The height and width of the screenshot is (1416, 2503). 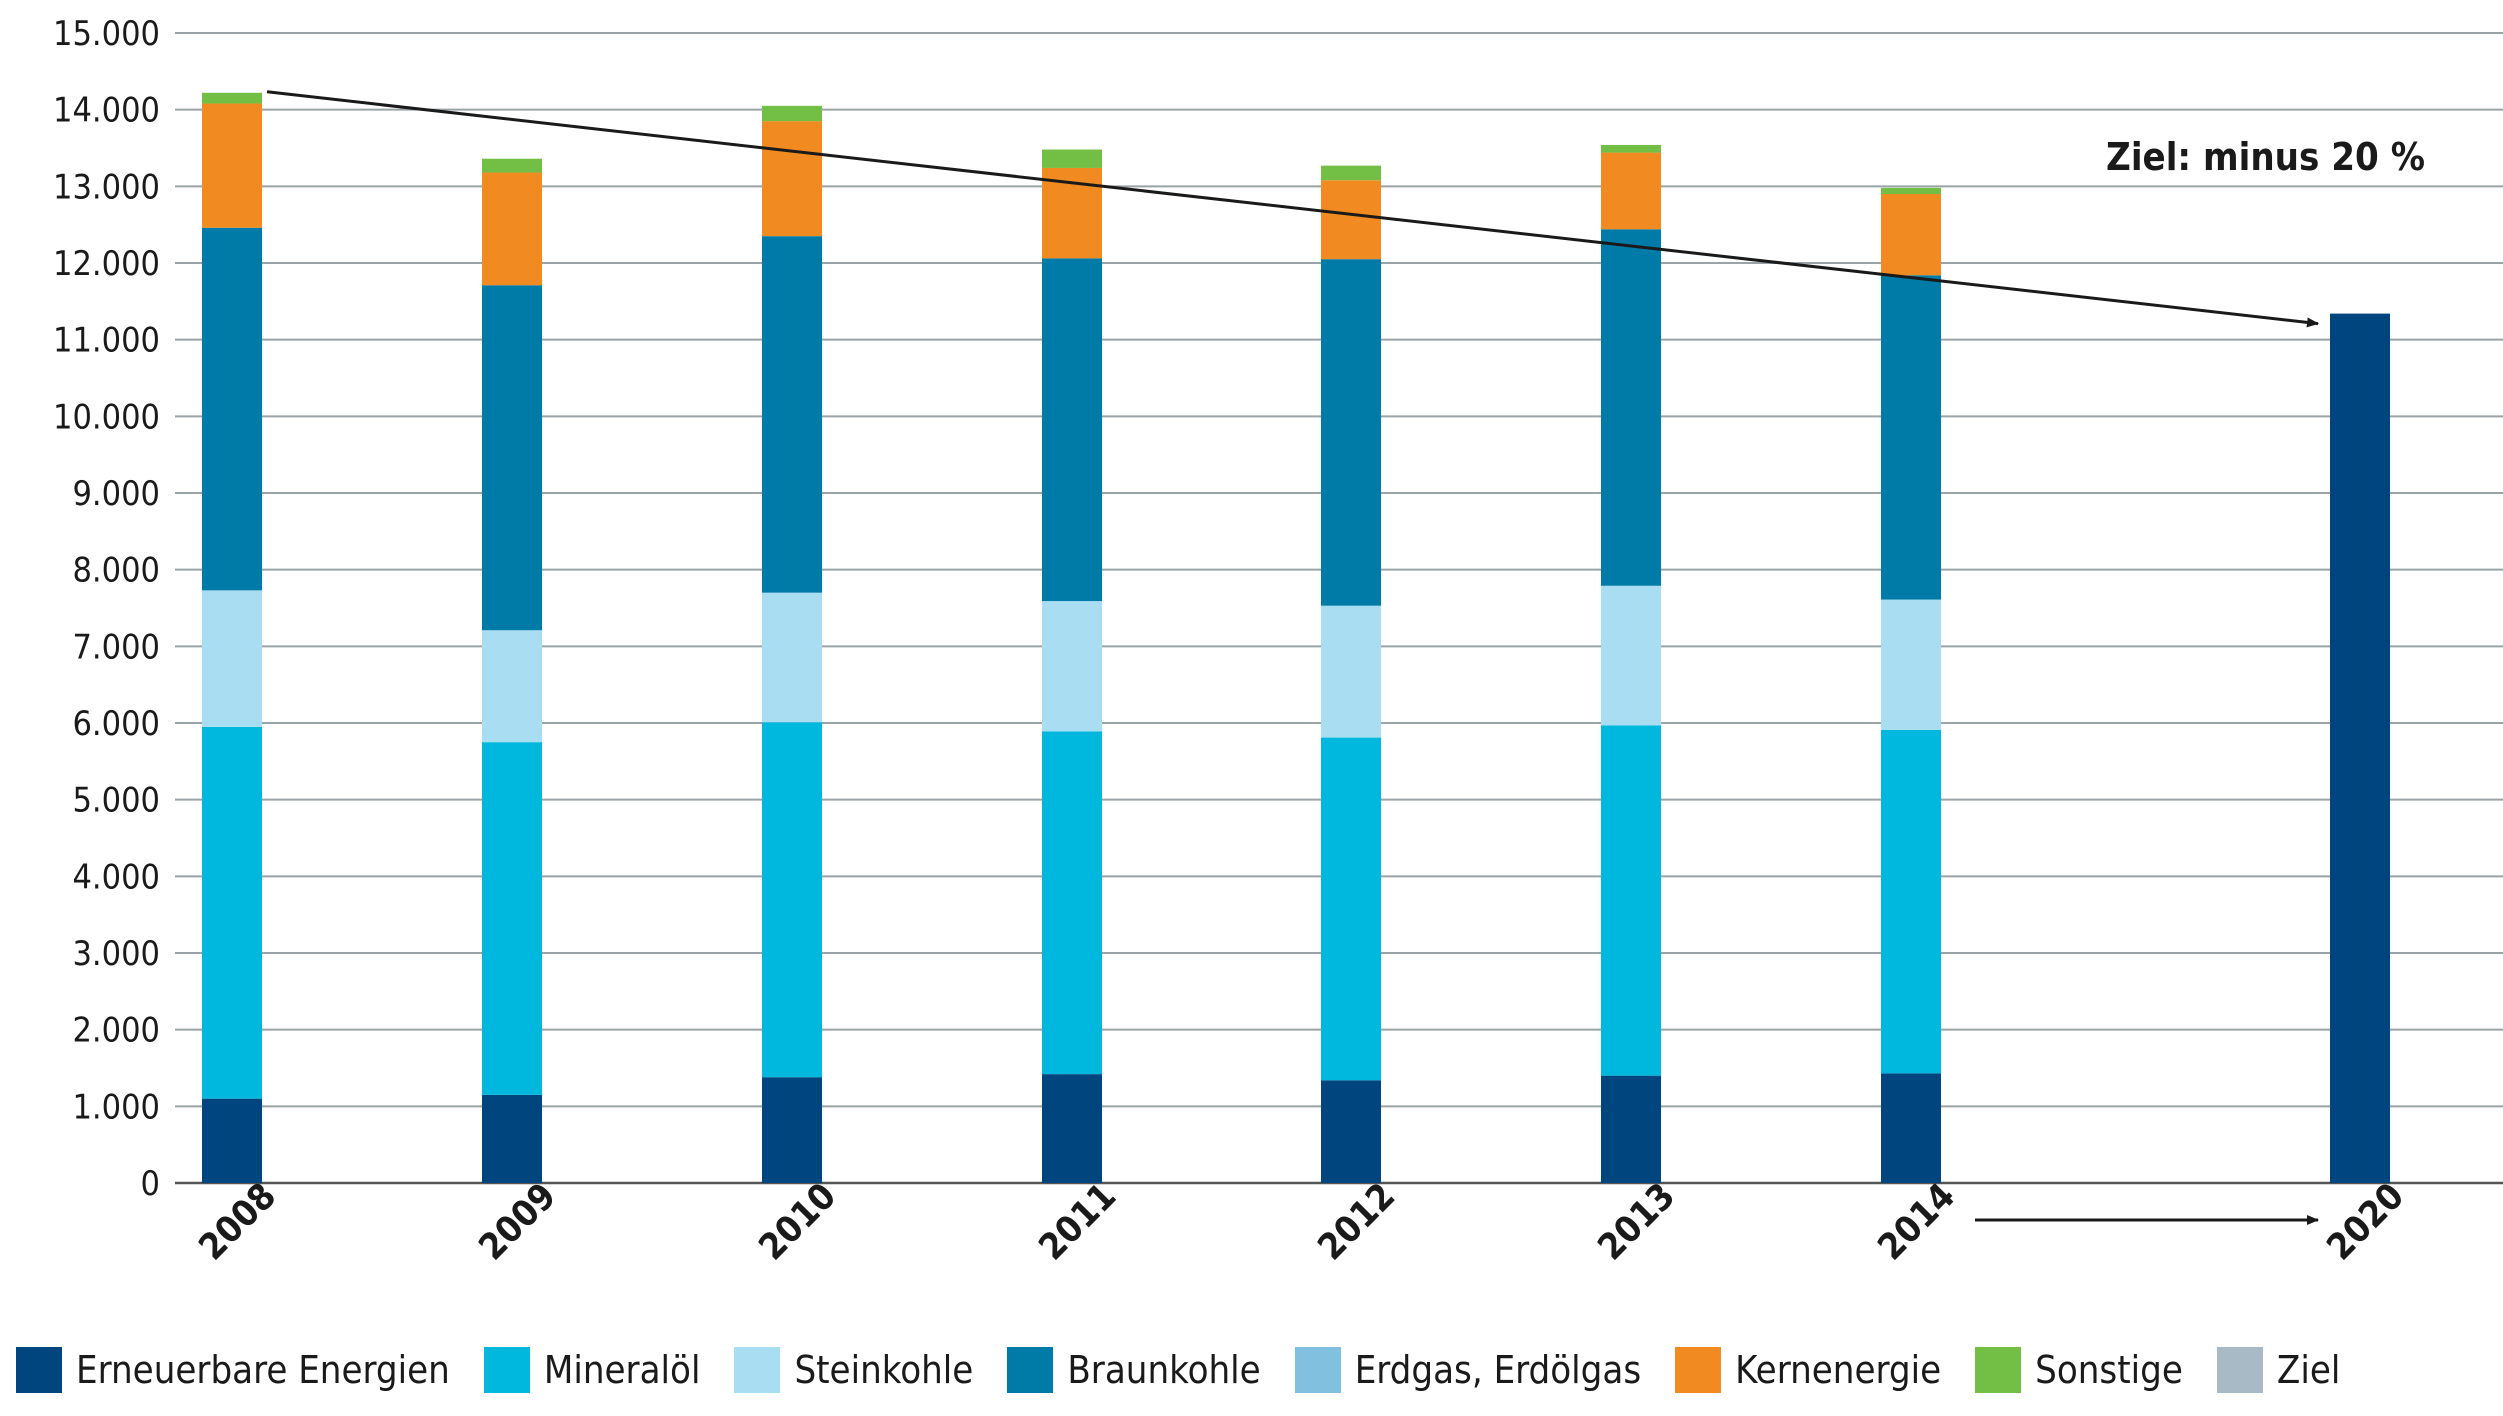 I want to click on y-tick-label: 2.000, so click(x=116, y=1031).